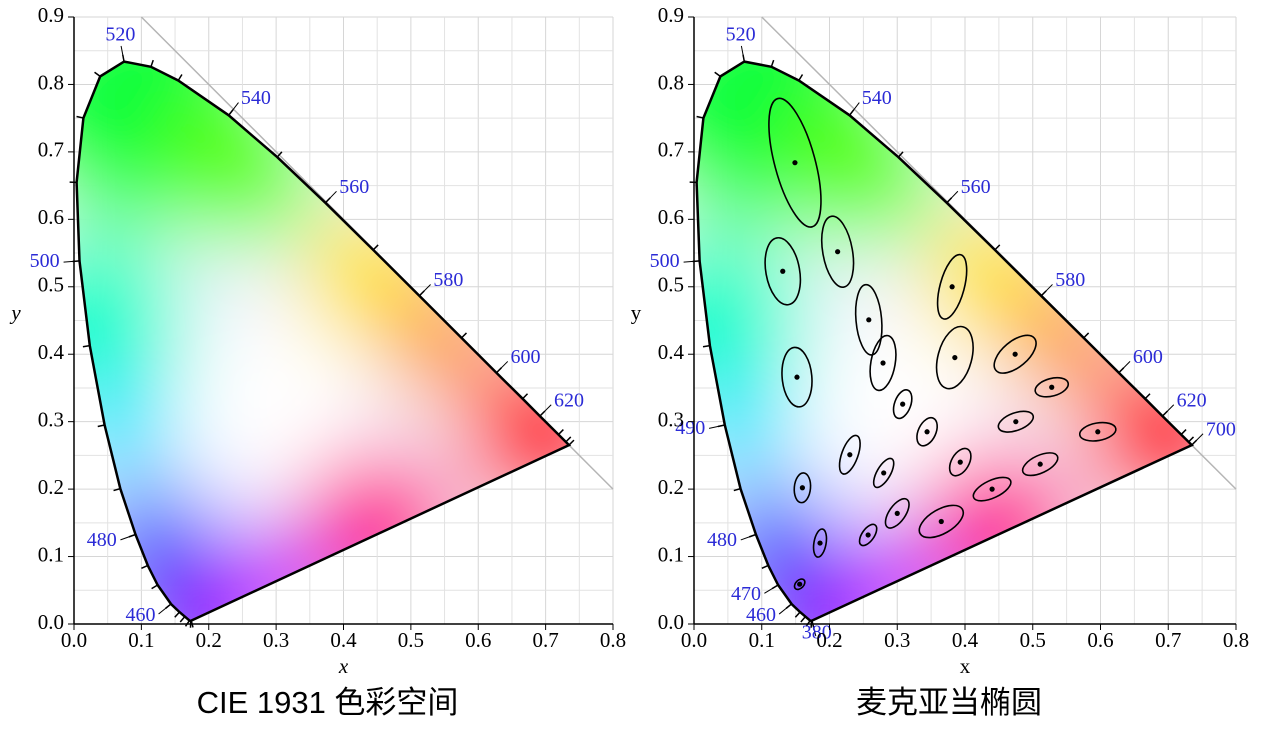 Image resolution: width=1261 pixels, height=731 pixels. I want to click on caption: CIE 1931 色彩空间, so click(328, 702).